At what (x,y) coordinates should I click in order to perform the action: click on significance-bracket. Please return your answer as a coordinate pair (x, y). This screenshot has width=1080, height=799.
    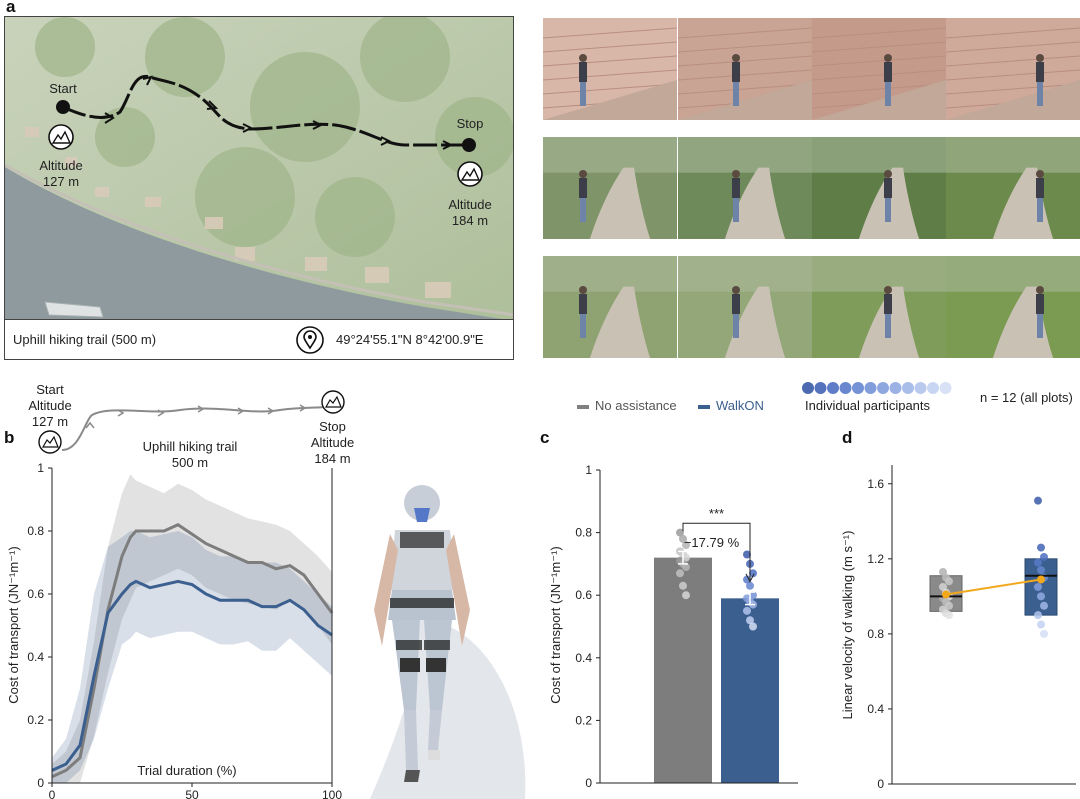
    Looking at the image, I should click on (716, 551).